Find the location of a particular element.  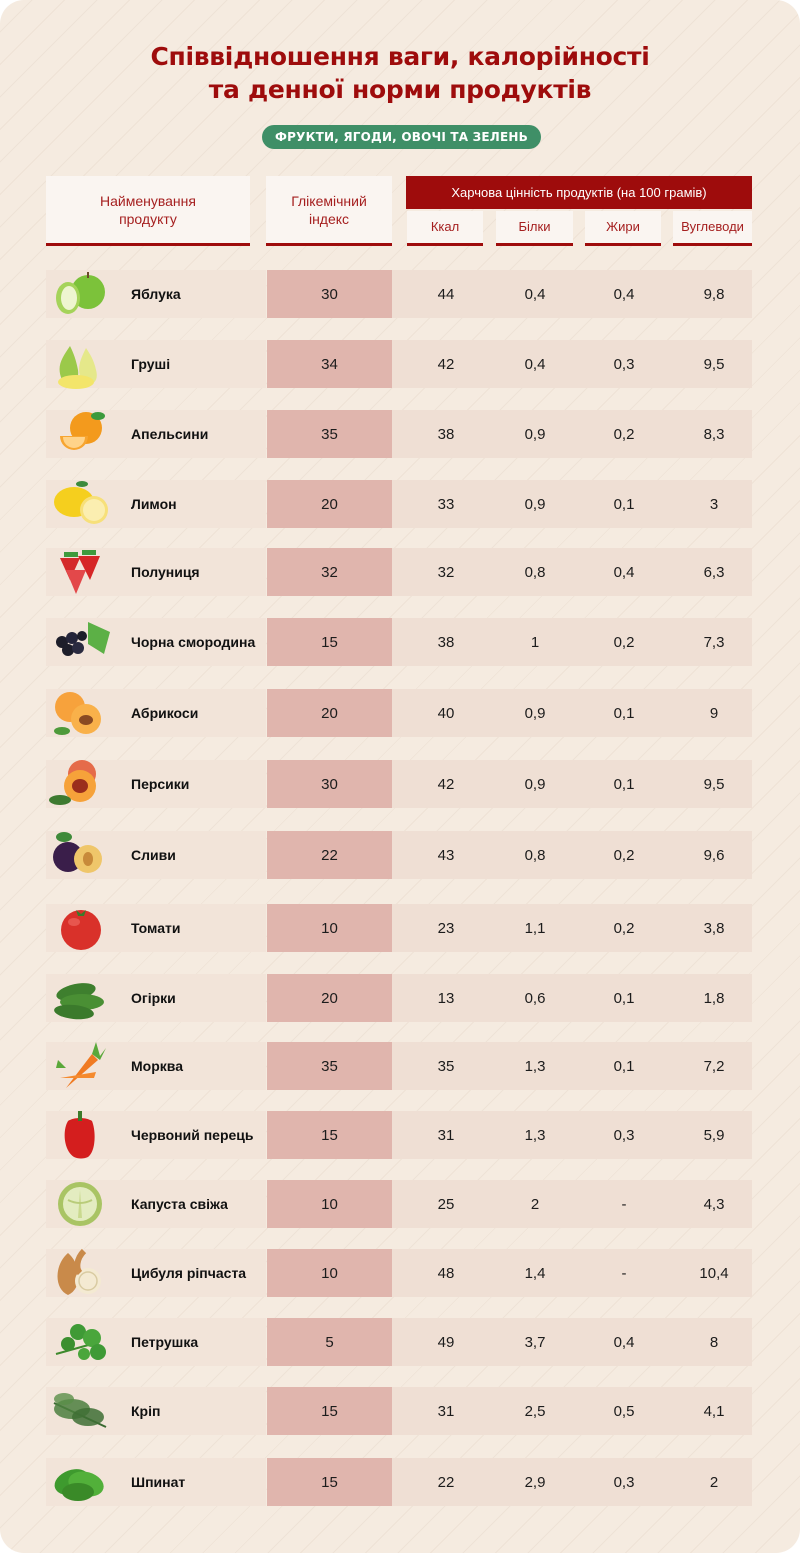

cabbage-icon is located at coordinates (81, 1204).